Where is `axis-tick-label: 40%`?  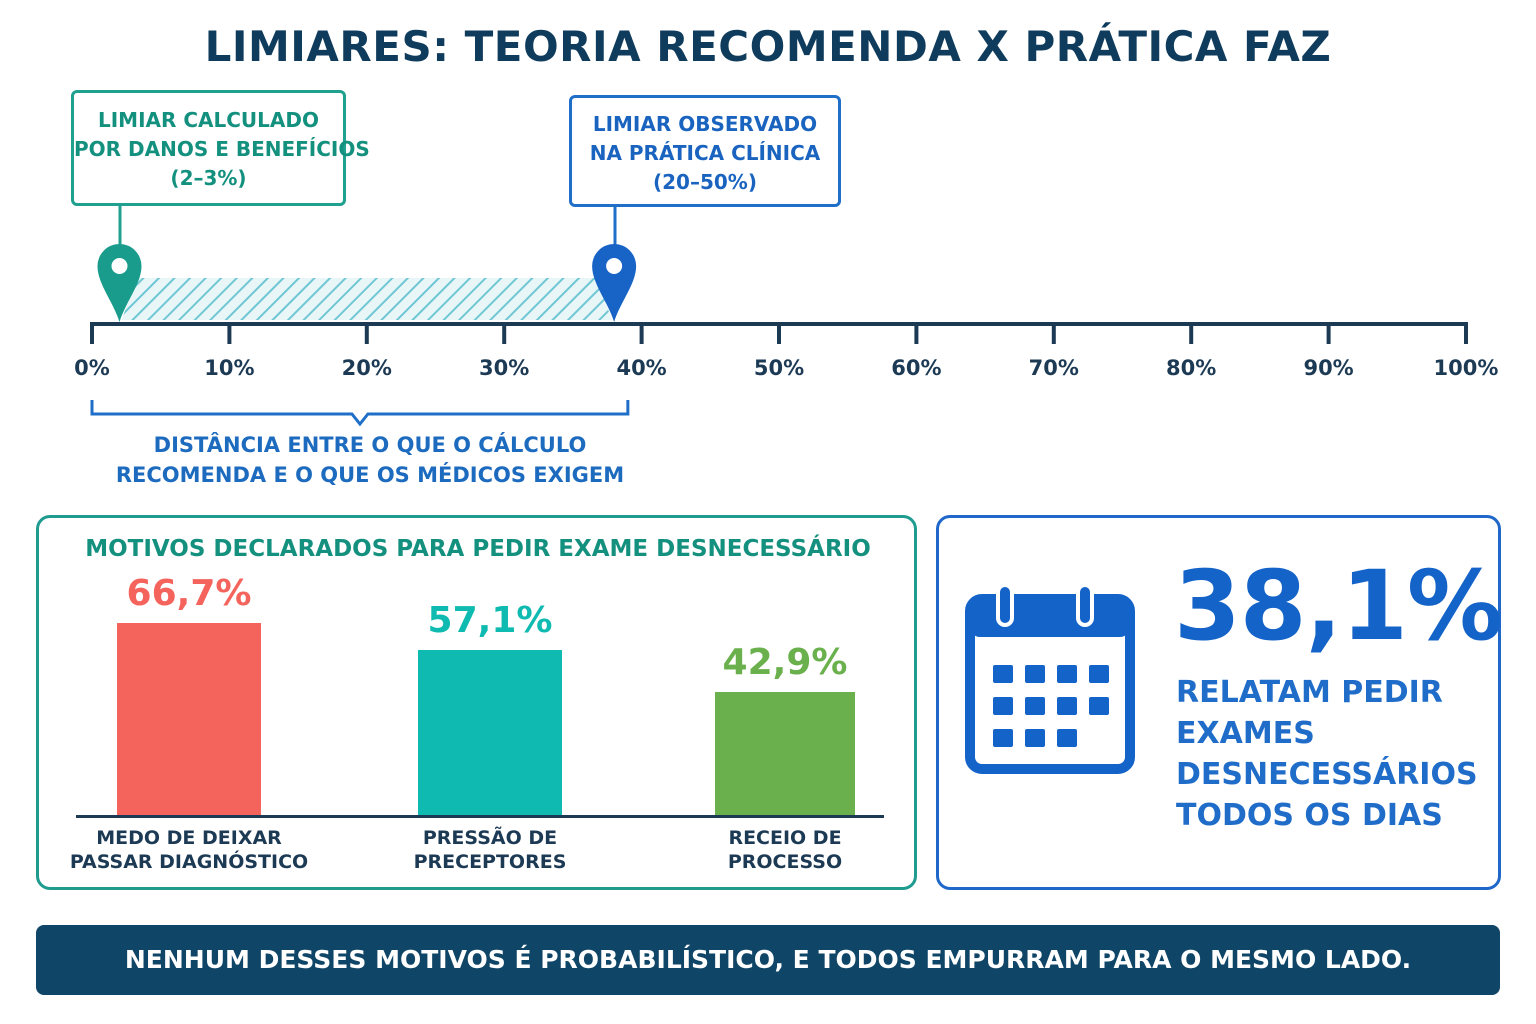 axis-tick-label: 40% is located at coordinates (641, 368).